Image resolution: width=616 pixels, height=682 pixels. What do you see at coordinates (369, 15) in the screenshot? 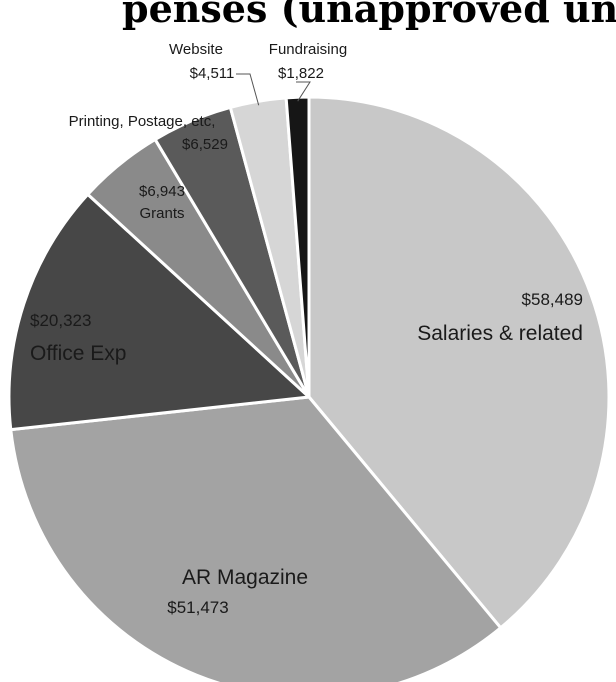
I see `chart-title-fragment: penses (unapproved unaudited)` at bounding box center [369, 15].